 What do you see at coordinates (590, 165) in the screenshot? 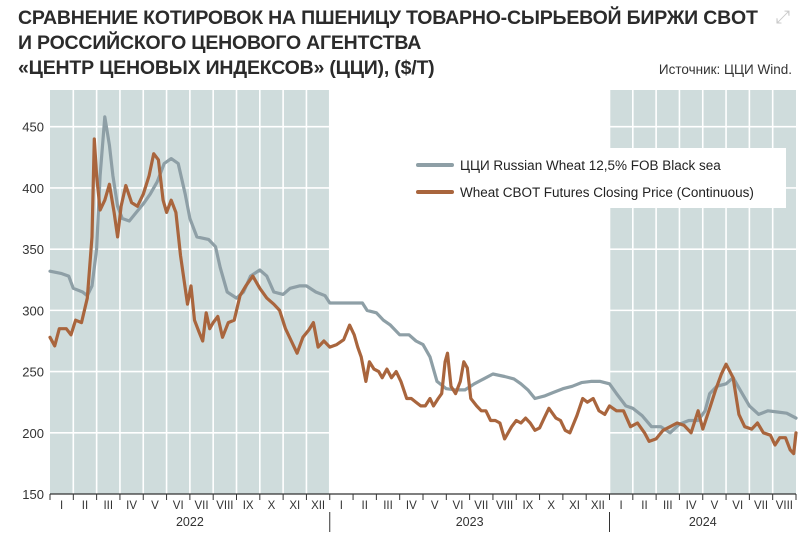
I see `legend-label: ЦЦИ Russian Wheat 12,5% FOB Black sea` at bounding box center [590, 165].